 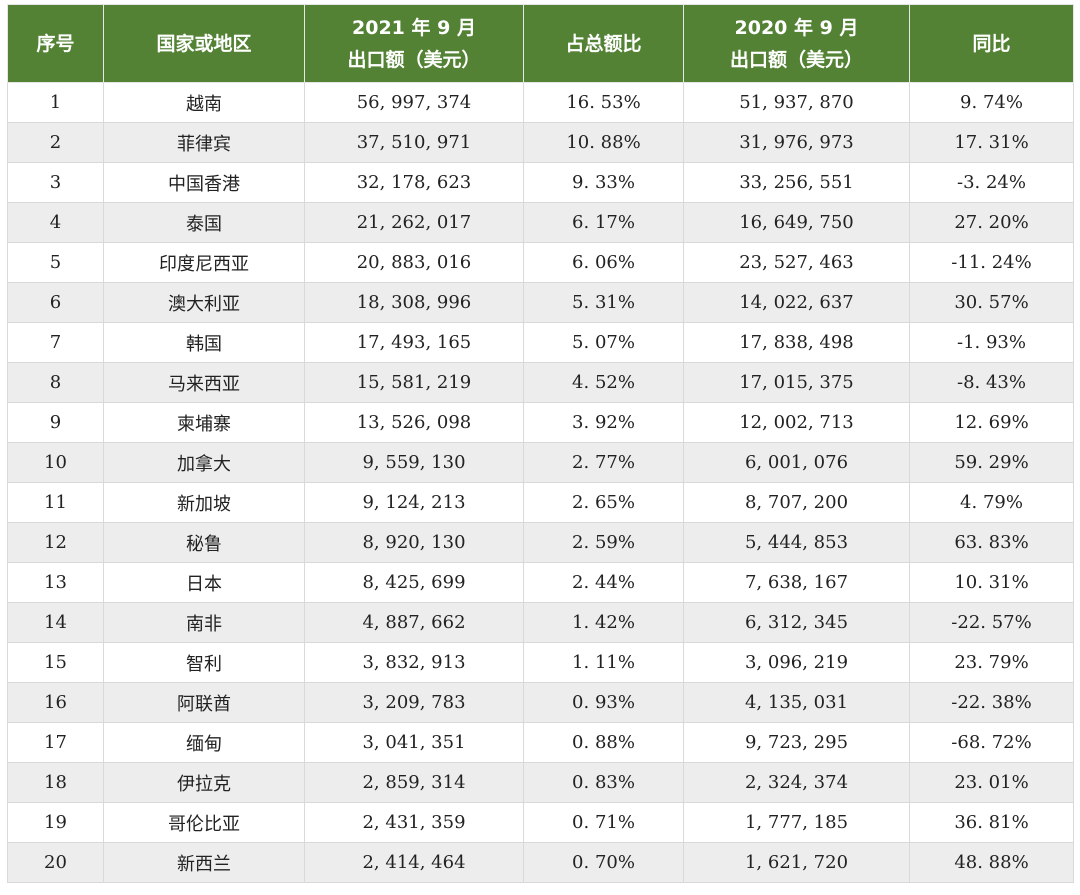 What do you see at coordinates (204, 342) in the screenshot?
I see `cell-country: 韩国` at bounding box center [204, 342].